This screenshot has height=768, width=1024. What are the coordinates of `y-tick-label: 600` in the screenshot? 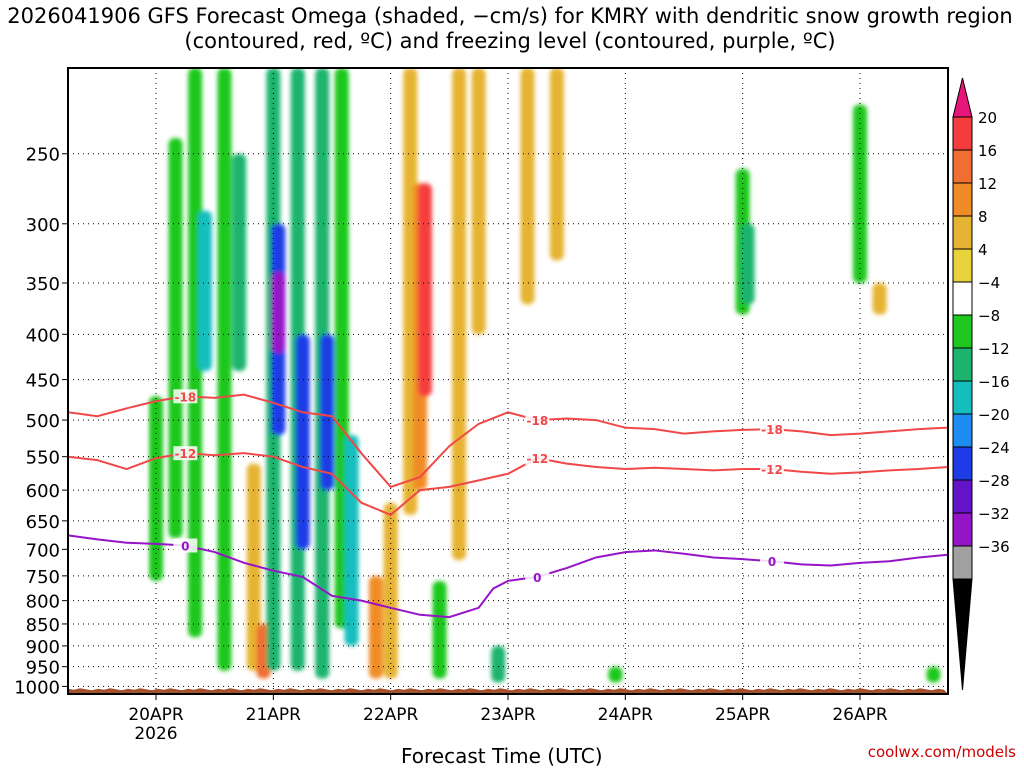 It's located at (43, 491).